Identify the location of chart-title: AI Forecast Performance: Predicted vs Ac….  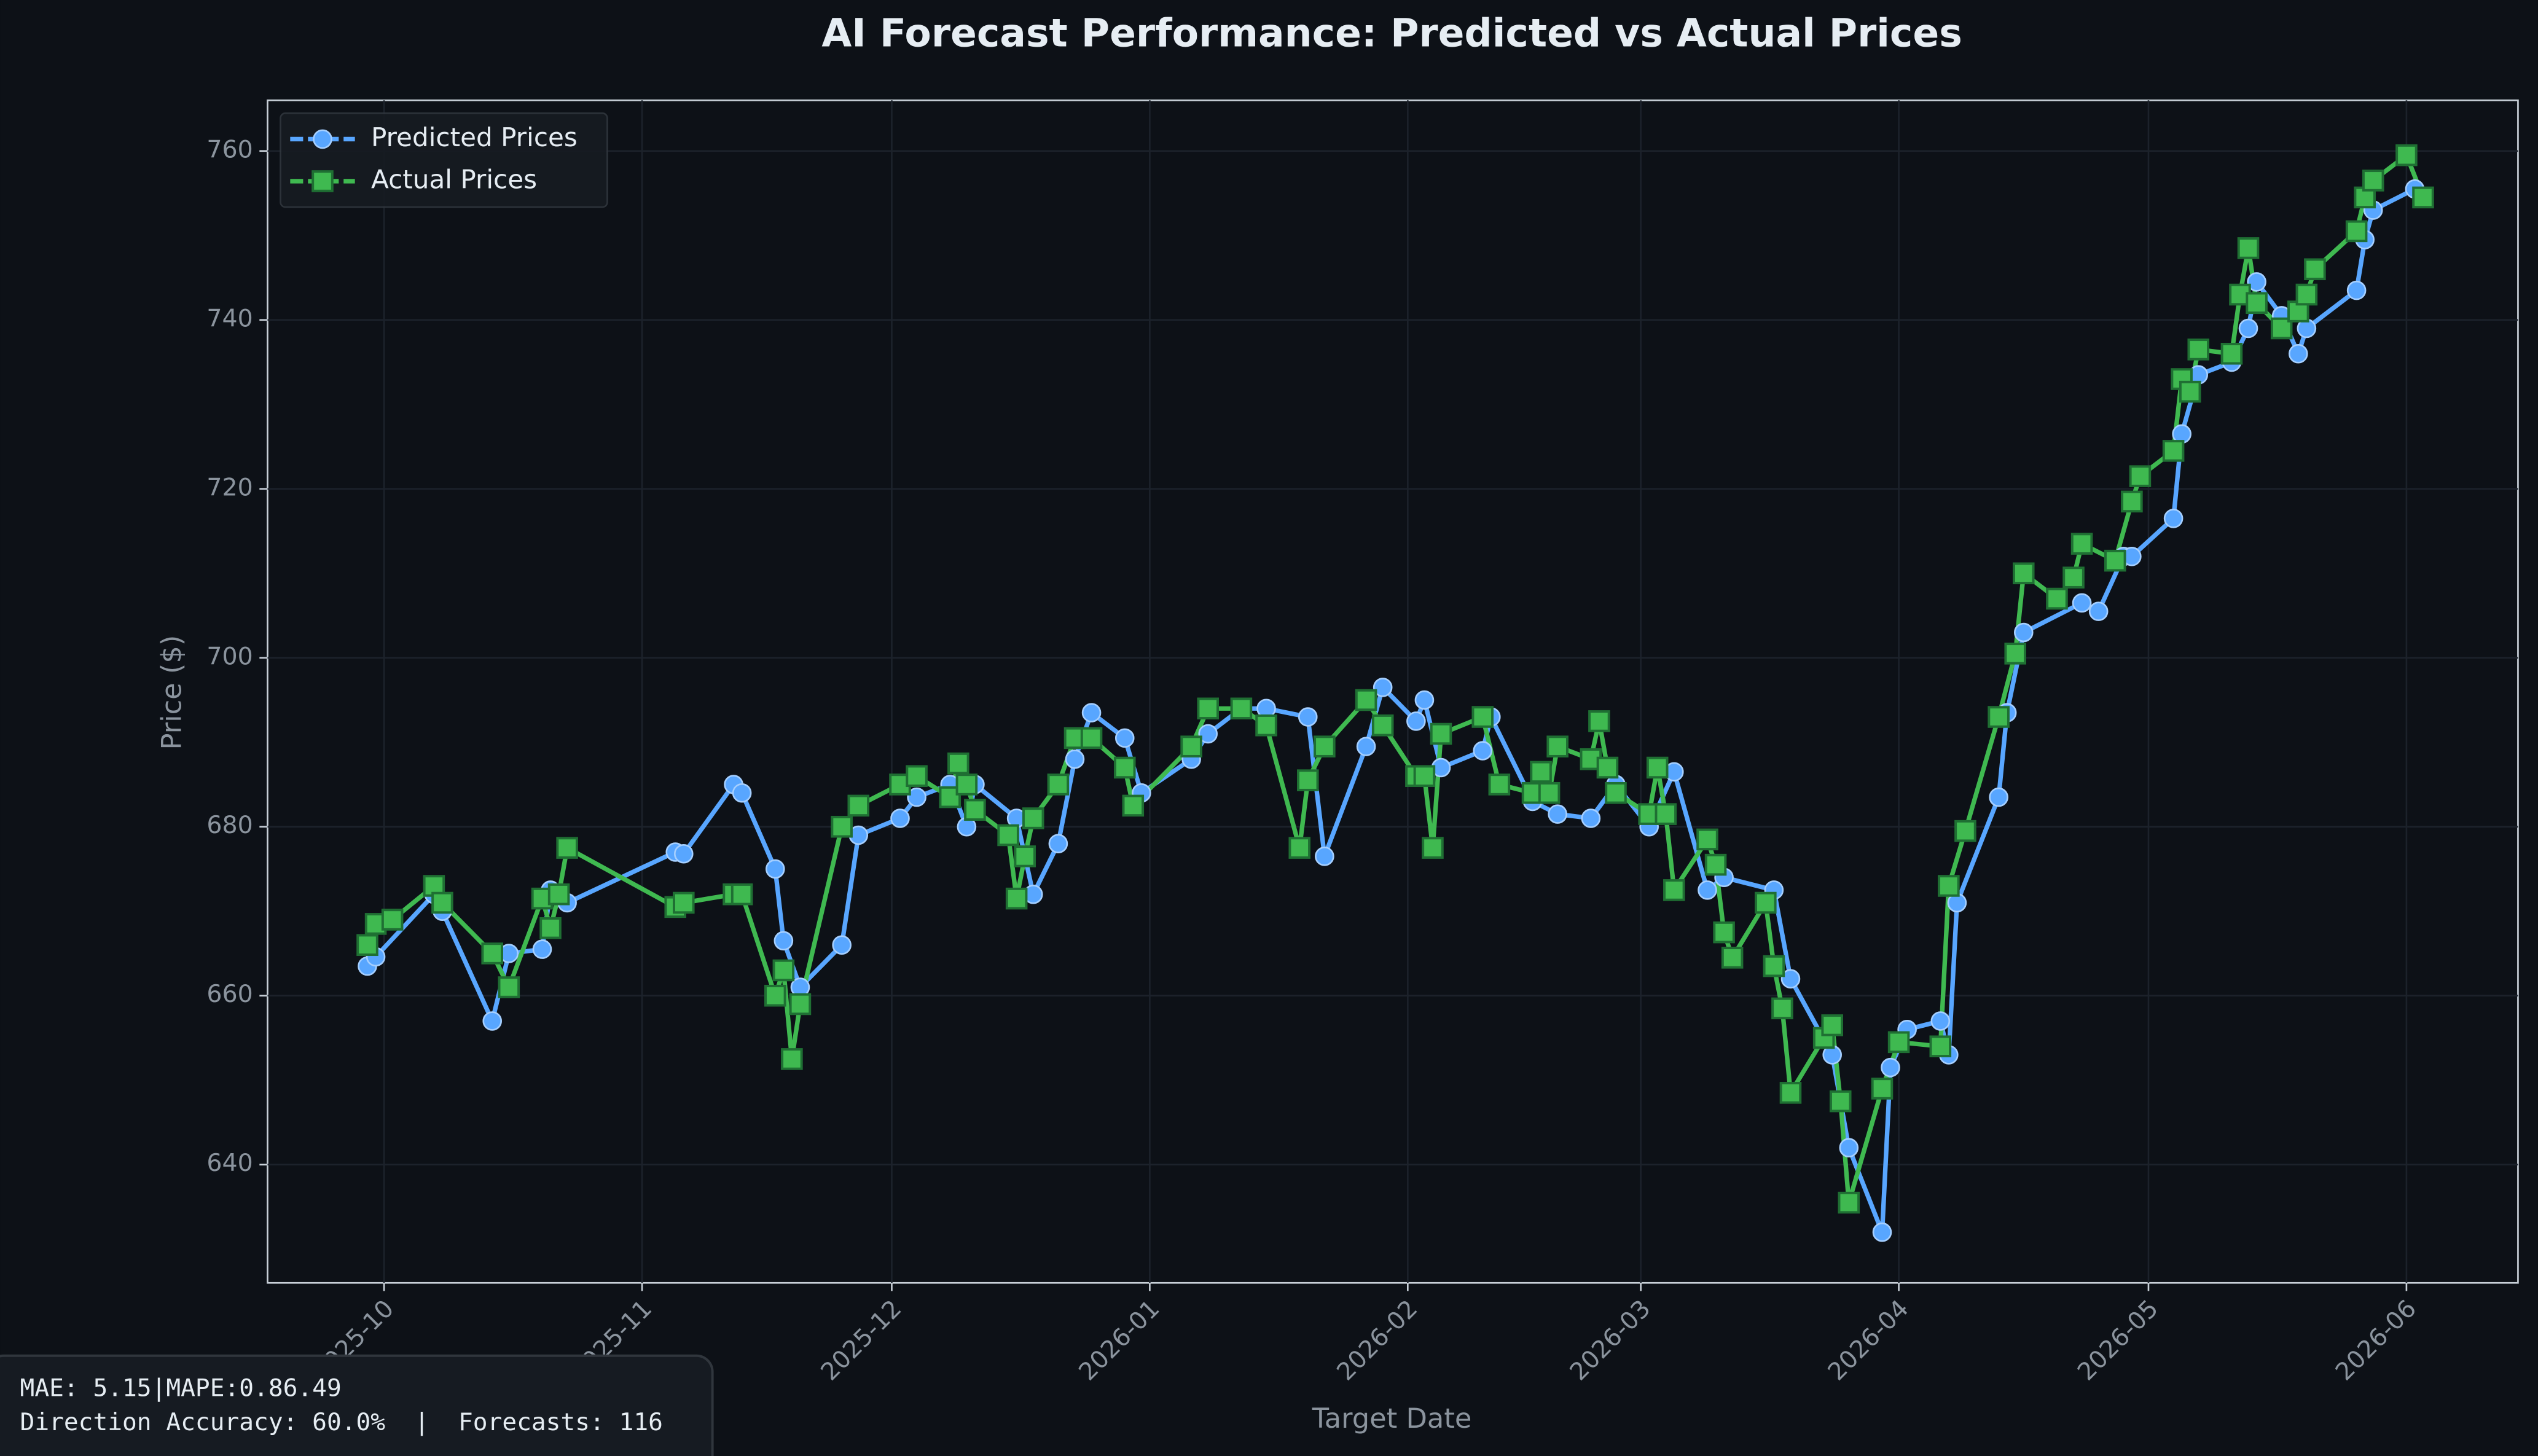
(1391, 33).